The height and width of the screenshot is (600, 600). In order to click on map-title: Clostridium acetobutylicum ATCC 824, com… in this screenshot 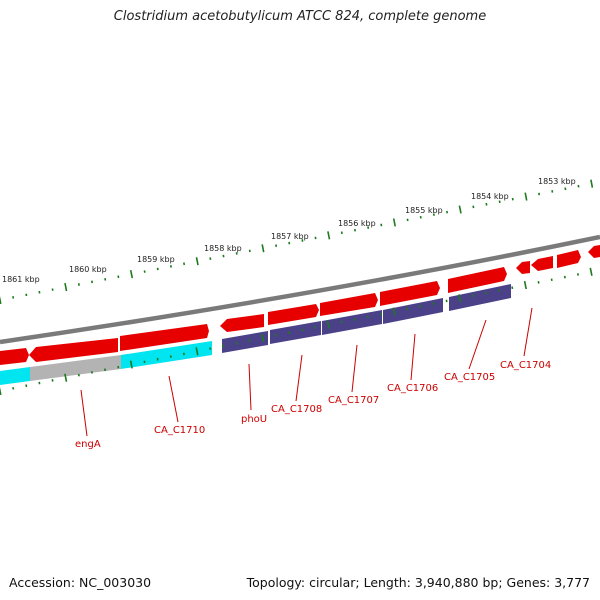, I will do `click(300, 16)`.